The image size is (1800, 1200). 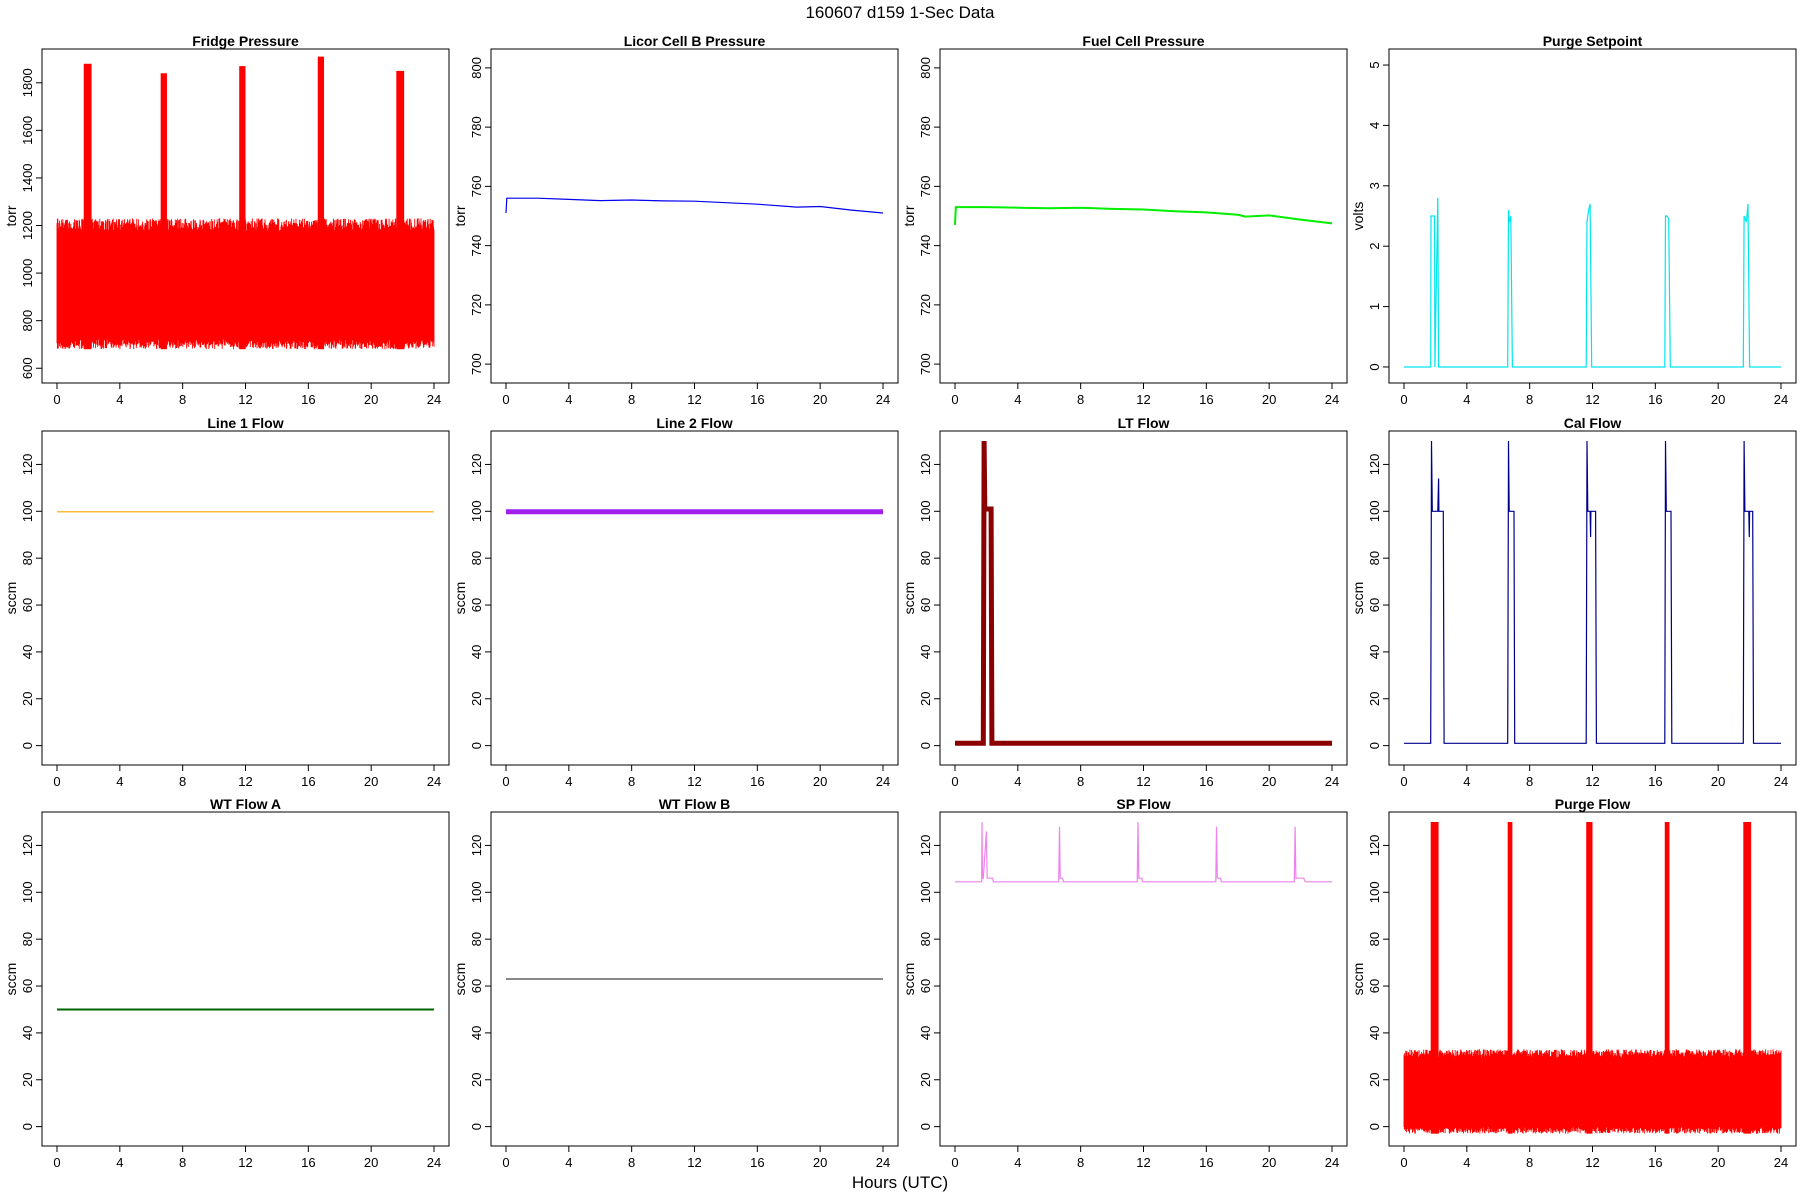 What do you see at coordinates (925, 187) in the screenshot?
I see `y-tick-label: 760` at bounding box center [925, 187].